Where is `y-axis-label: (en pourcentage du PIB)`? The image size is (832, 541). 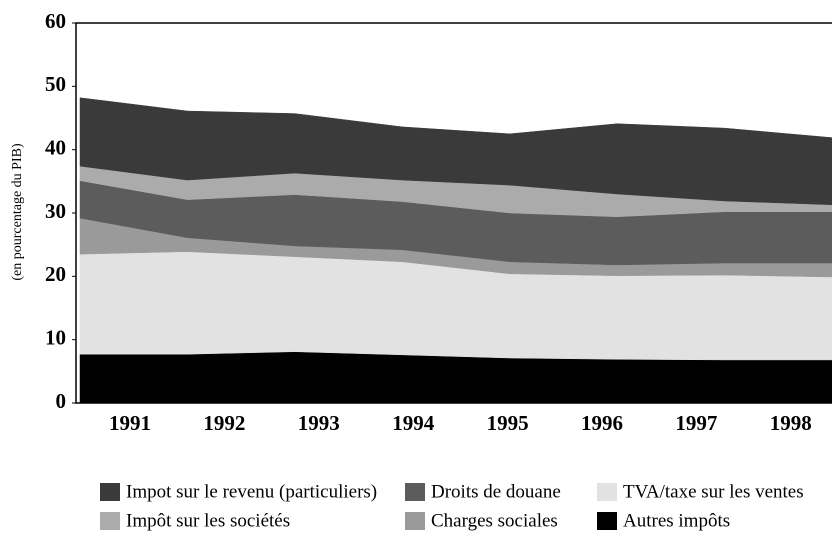
y-axis-label: (en pourcentage du PIB) is located at coordinates (17, 212).